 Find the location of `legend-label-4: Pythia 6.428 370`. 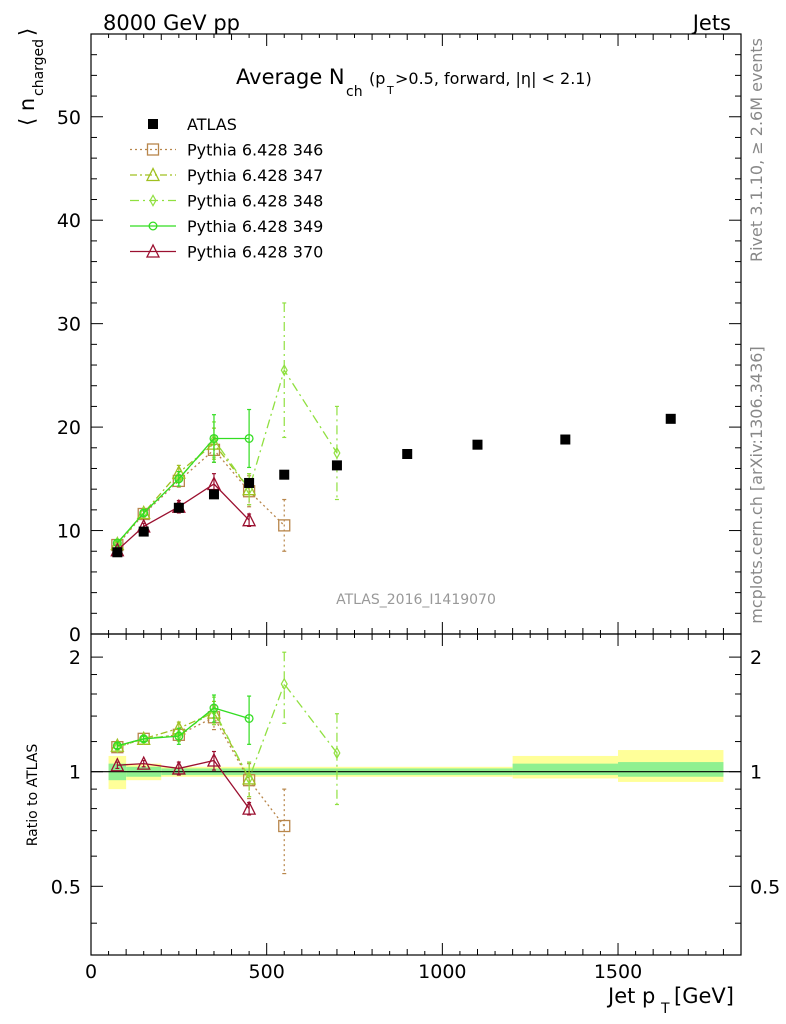

legend-label-4: Pythia 6.428 370 is located at coordinates (255, 252).